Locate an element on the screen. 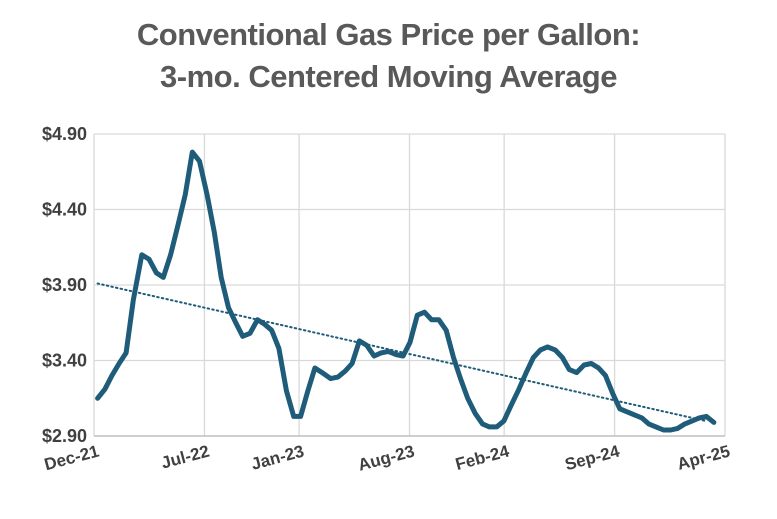  x-tick-label: Jul-22 is located at coordinates (185, 457).